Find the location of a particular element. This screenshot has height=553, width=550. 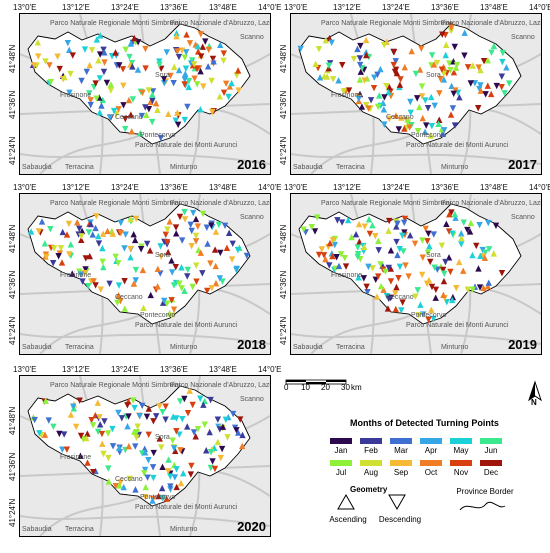

place-label: Parco Naturale dei Monti Aurunci is located at coordinates (186, 507).